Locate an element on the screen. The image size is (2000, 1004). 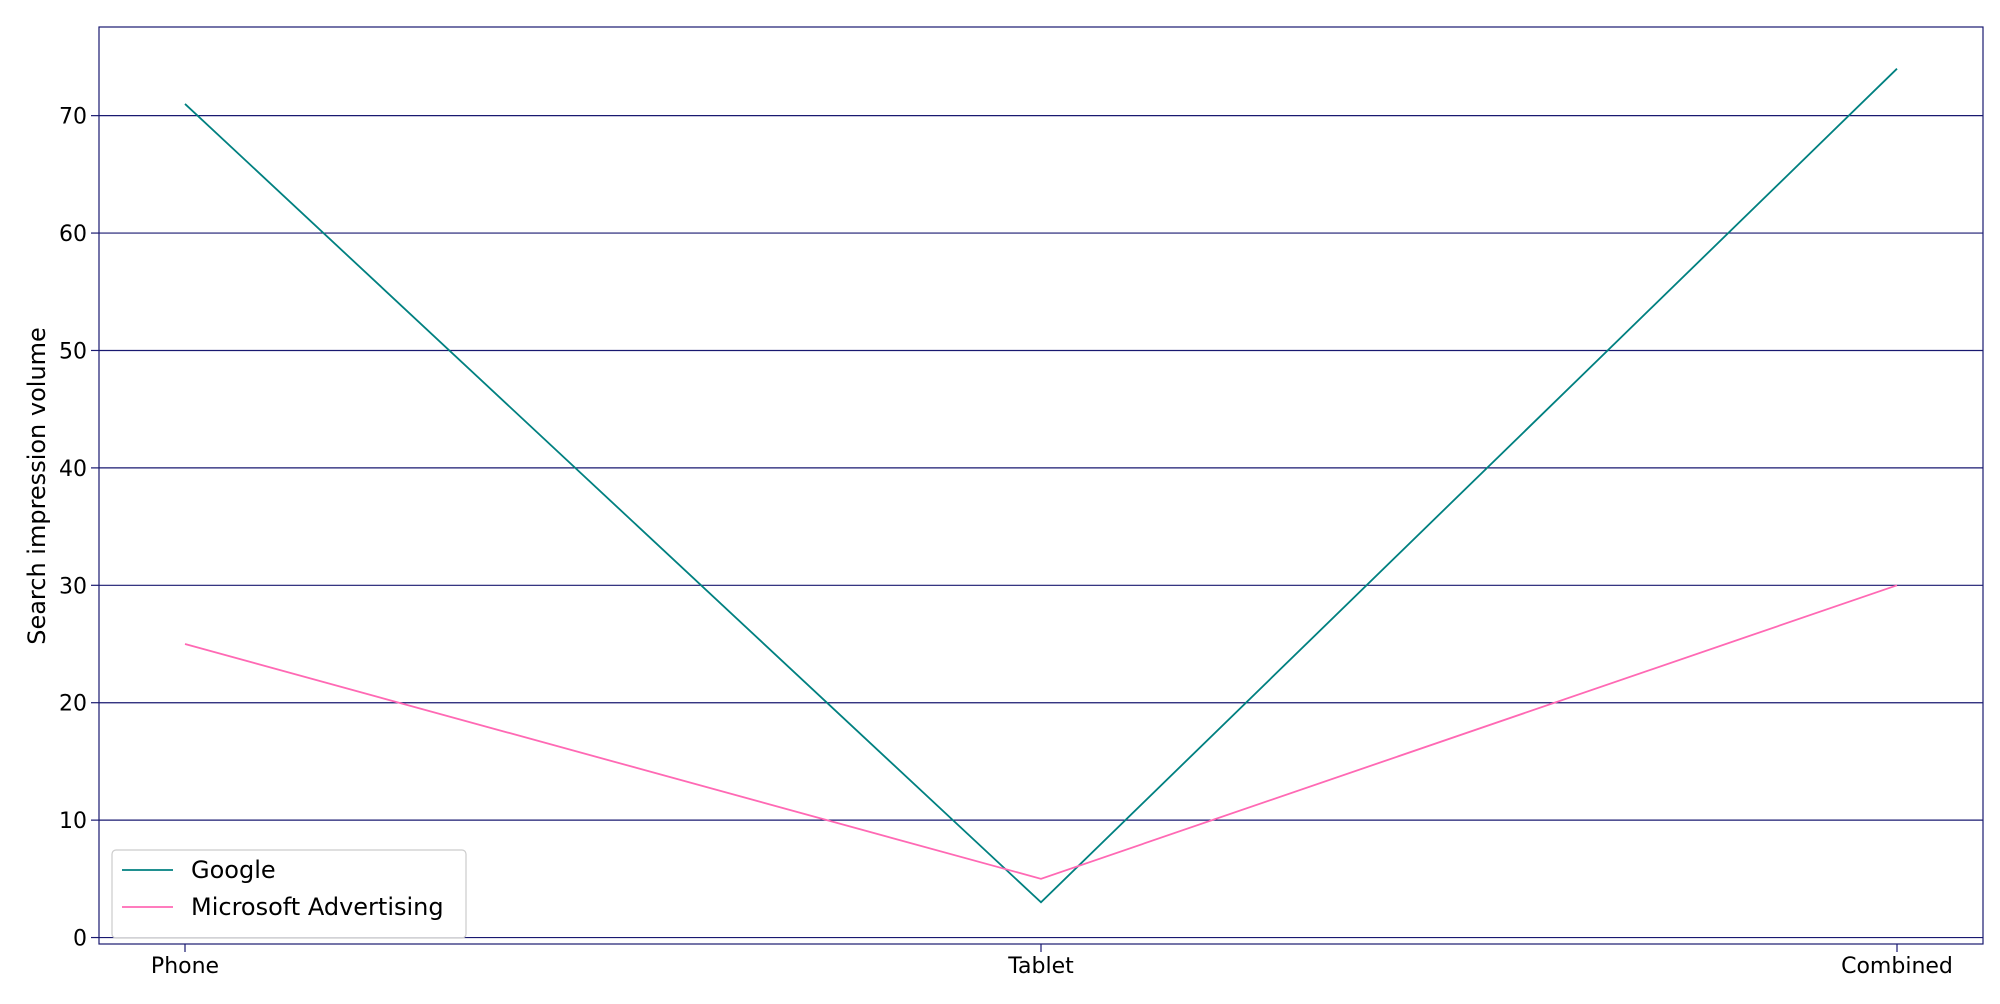
y-axis-label: Search impression volume is located at coordinates (37, 486).